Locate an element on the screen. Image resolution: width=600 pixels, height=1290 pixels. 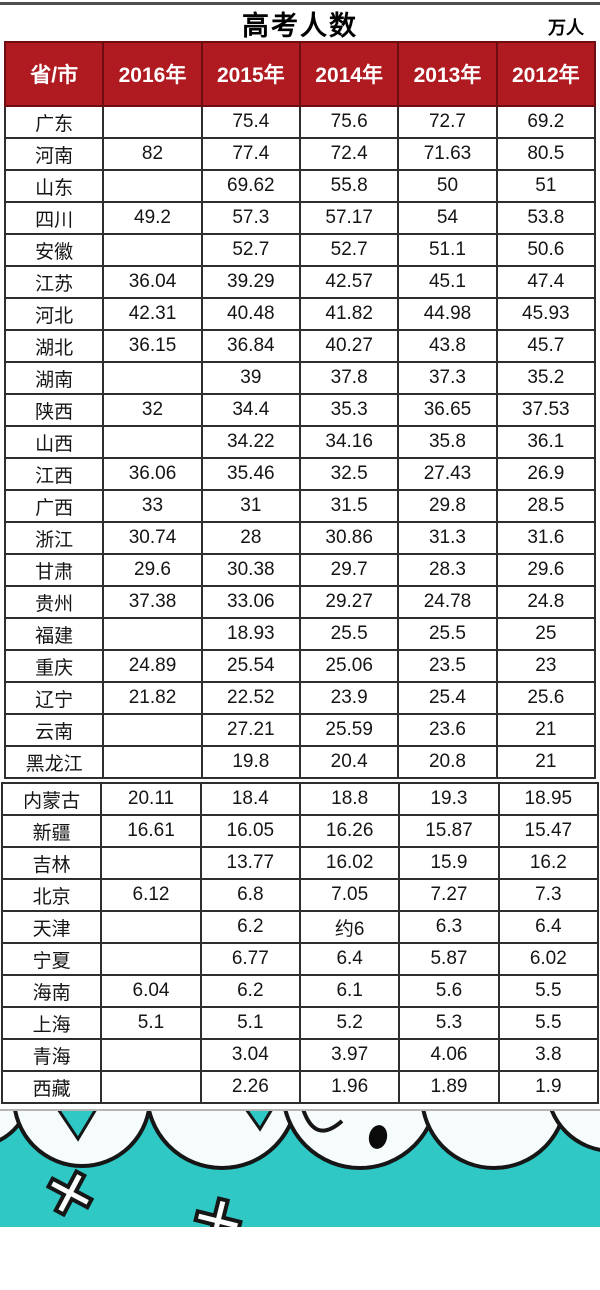
value-cell: 23 is located at coordinates (546, 666).